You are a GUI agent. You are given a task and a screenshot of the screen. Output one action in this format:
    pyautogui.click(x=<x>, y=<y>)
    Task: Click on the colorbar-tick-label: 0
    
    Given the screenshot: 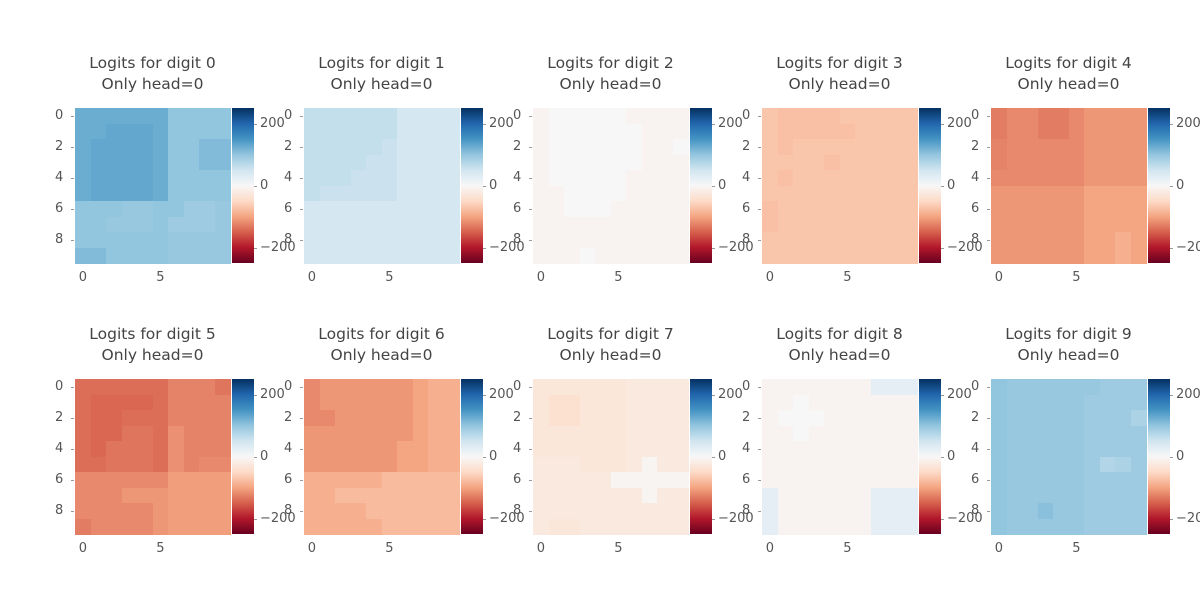 What is the action you would take?
    pyautogui.click(x=1180, y=185)
    